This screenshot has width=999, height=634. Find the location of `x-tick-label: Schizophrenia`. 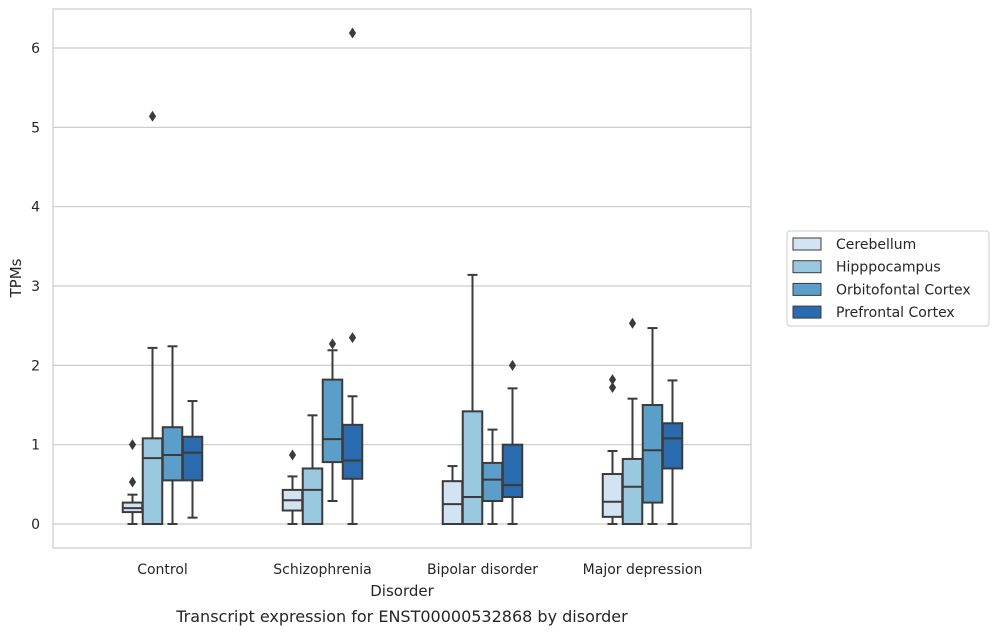

x-tick-label: Schizophrenia is located at coordinates (322, 570).